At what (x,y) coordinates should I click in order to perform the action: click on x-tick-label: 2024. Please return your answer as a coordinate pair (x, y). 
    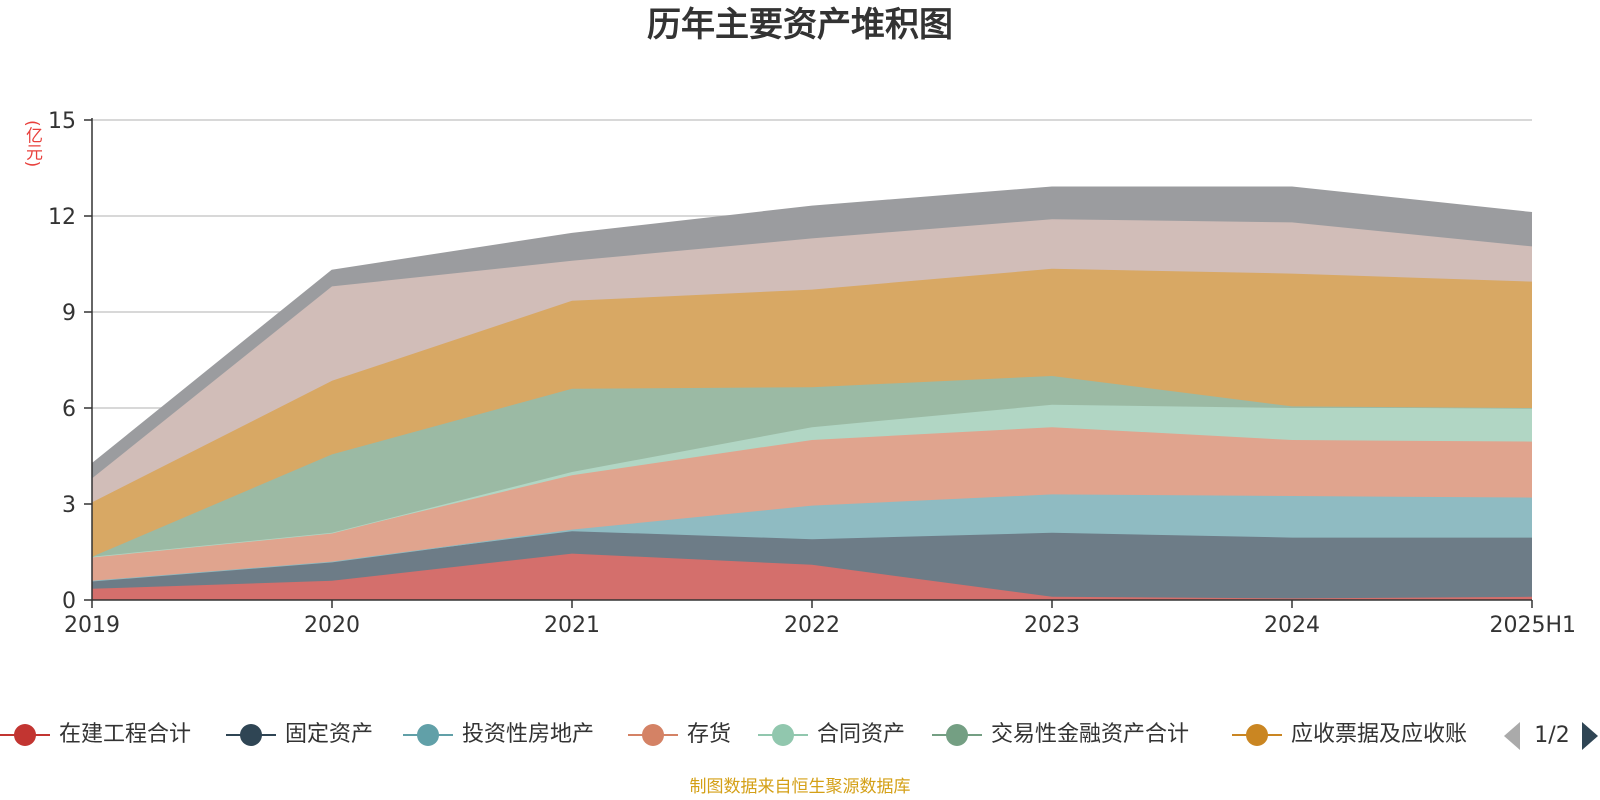
    Looking at the image, I should click on (1292, 625).